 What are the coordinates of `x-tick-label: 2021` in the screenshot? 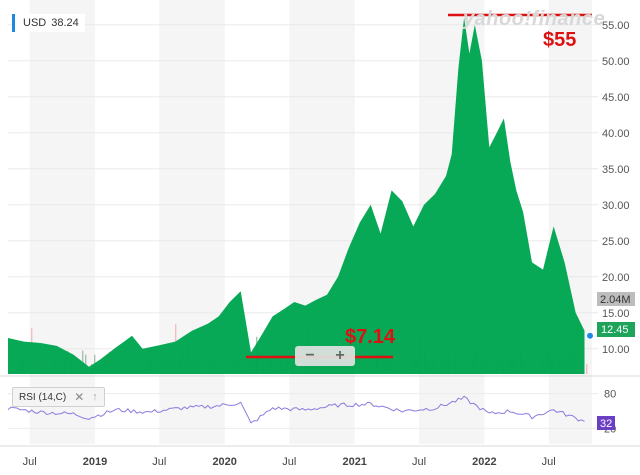 It's located at (354, 462).